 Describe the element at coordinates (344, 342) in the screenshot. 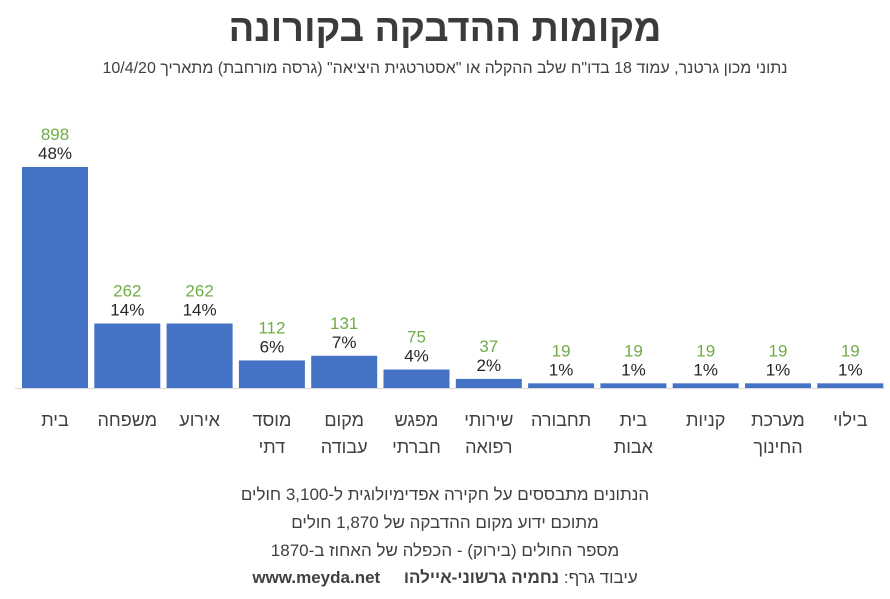

I see `percent-label: 7%` at that location.